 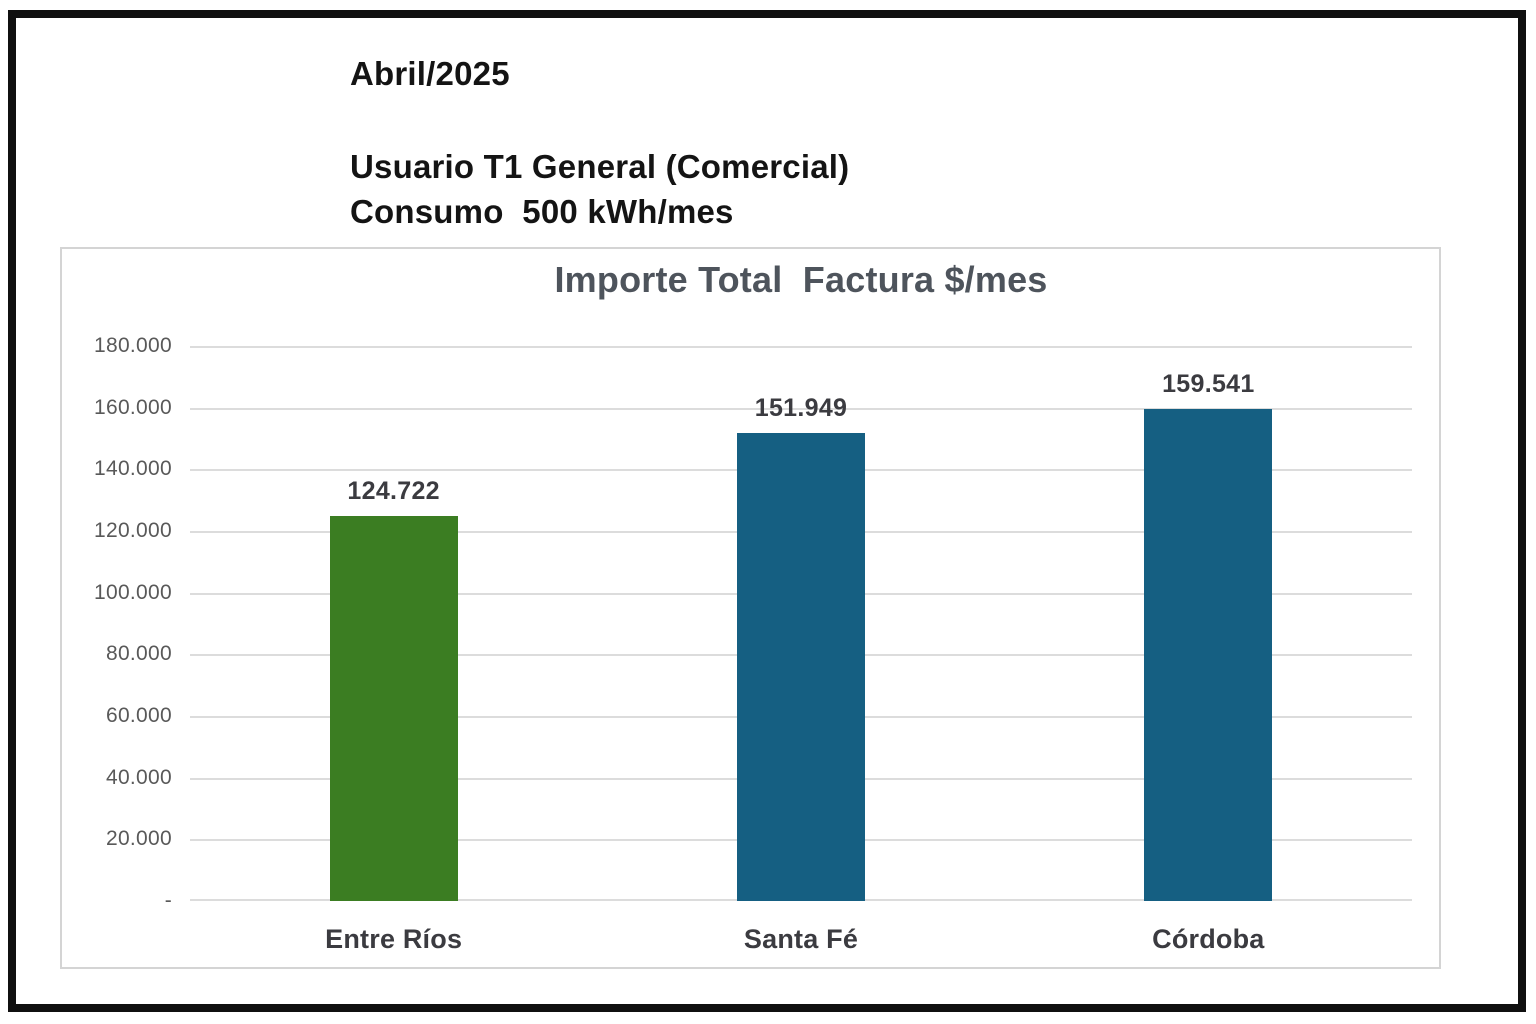 I want to click on period-label: Abril/2025, so click(x=430, y=73).